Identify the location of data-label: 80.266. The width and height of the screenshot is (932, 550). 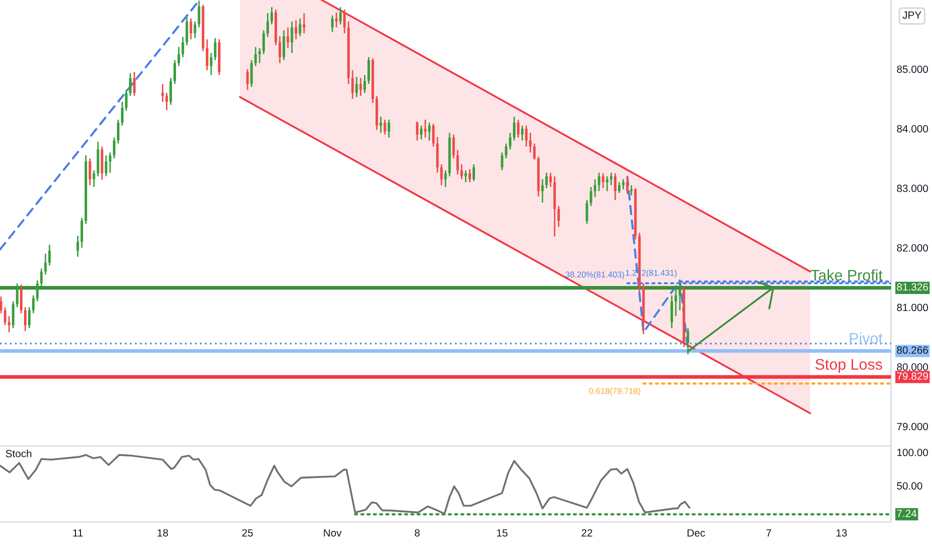
(912, 350).